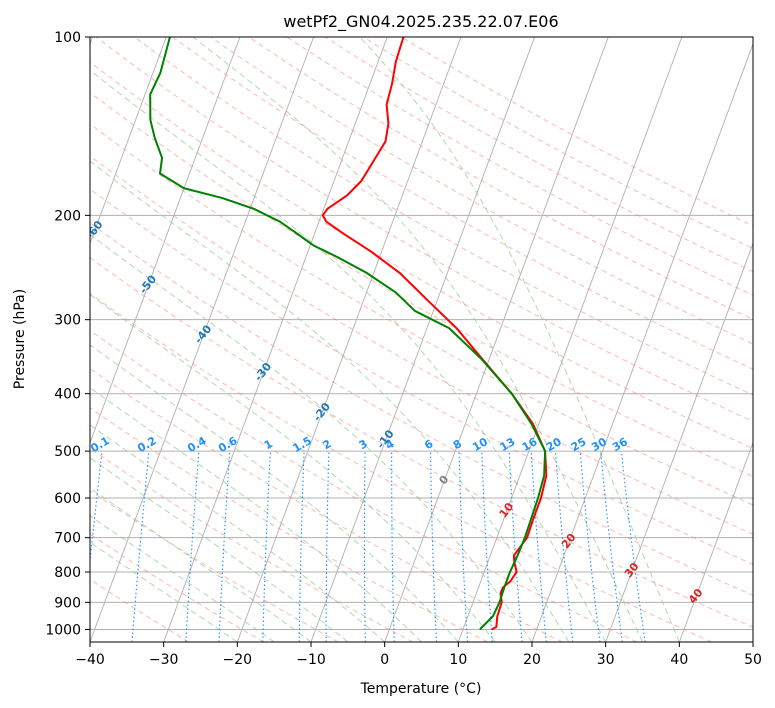 The width and height of the screenshot is (775, 708). Describe the element at coordinates (268, 444) in the screenshot. I see `mixing-ratio-label: 1` at that location.